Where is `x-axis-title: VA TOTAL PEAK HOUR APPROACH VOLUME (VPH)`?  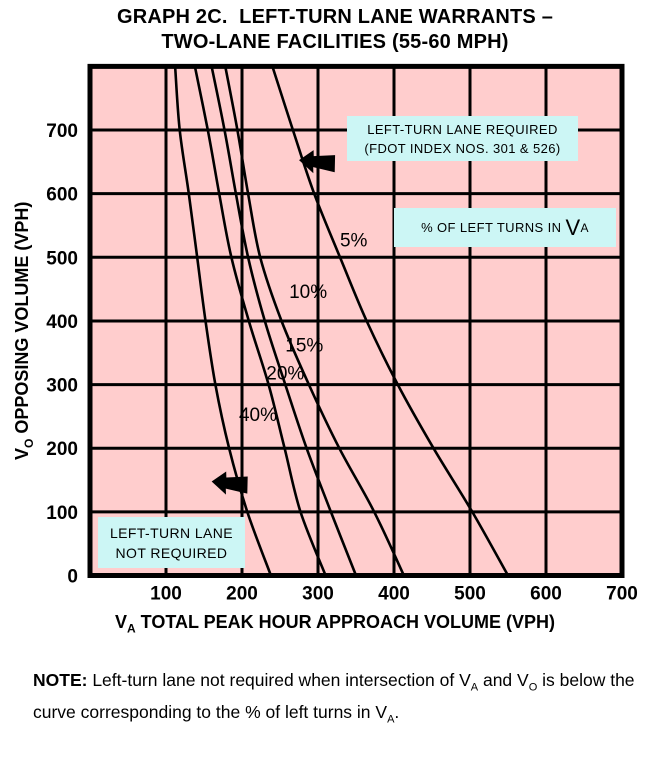
x-axis-title: VA TOTAL PEAK HOUR APPROACH VOLUME (VPH) is located at coordinates (335, 624).